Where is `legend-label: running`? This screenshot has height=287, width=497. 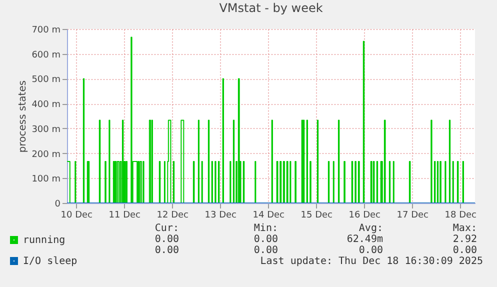
legend-label: running is located at coordinates (44, 240).